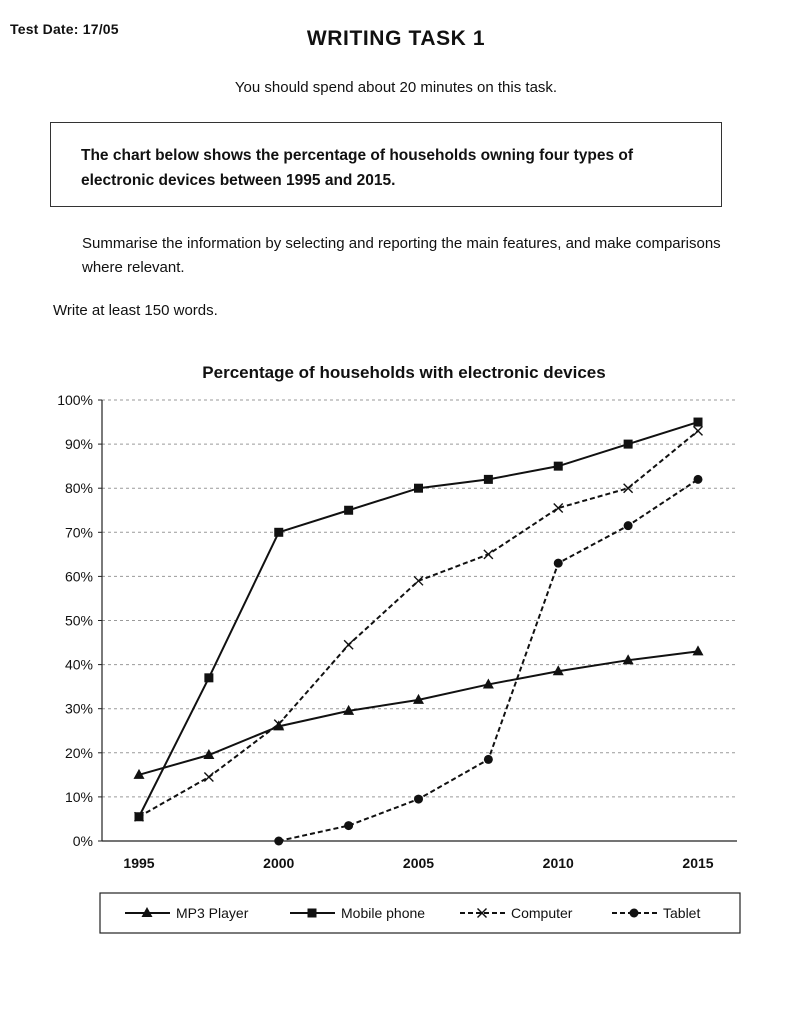 This screenshot has height=1024, width=792. Describe the element at coordinates (79, 532) in the screenshot. I see `y-tick-label: 70%` at that location.